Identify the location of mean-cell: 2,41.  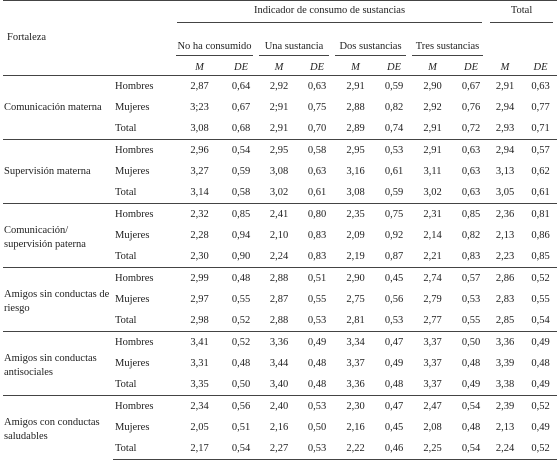
(279, 214).